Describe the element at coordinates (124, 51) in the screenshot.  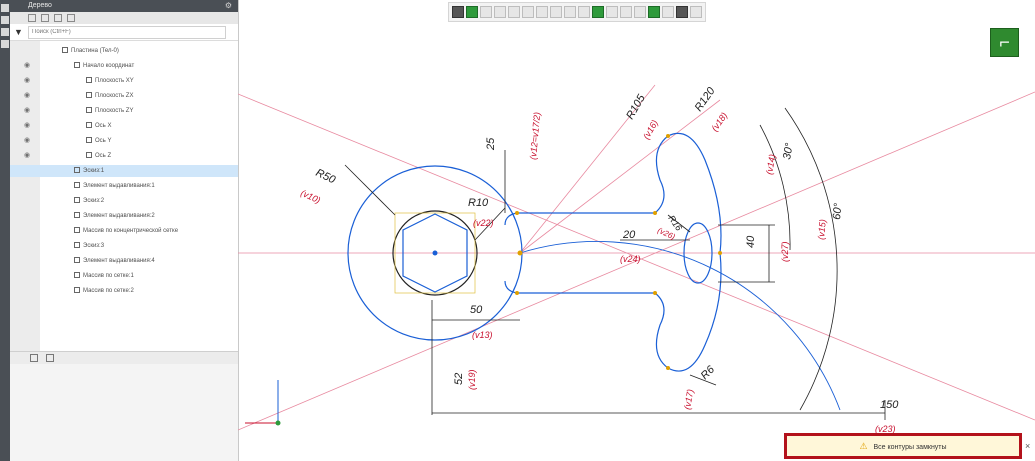
I see `tree-item: Пластина (Тел-0)` at that location.